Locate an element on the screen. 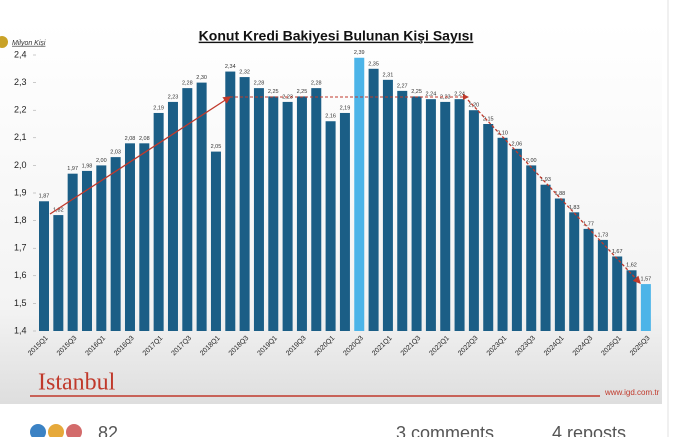 The image size is (687, 437). value-label: 2,15 is located at coordinates (488, 119).